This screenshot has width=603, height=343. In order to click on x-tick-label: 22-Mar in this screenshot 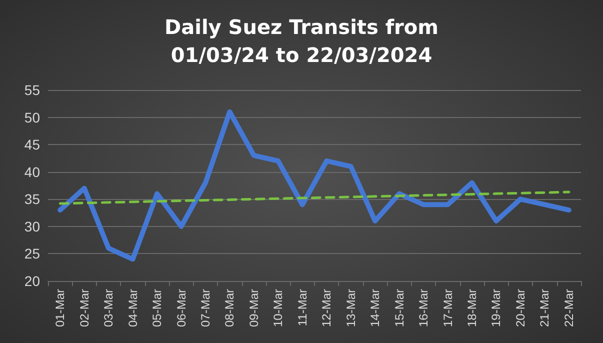, I will do `click(569, 308)`.